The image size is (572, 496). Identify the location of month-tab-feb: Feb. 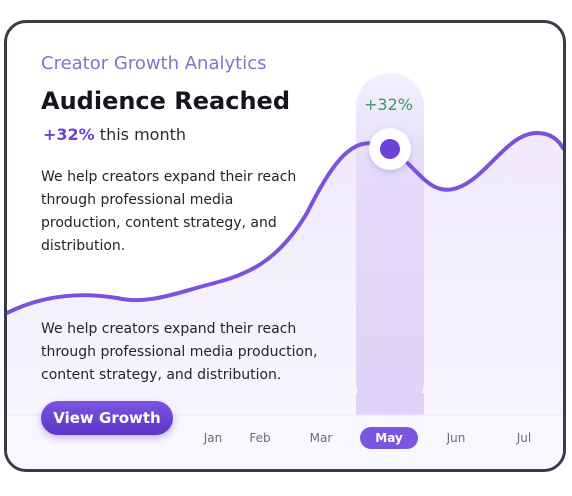
(260, 438).